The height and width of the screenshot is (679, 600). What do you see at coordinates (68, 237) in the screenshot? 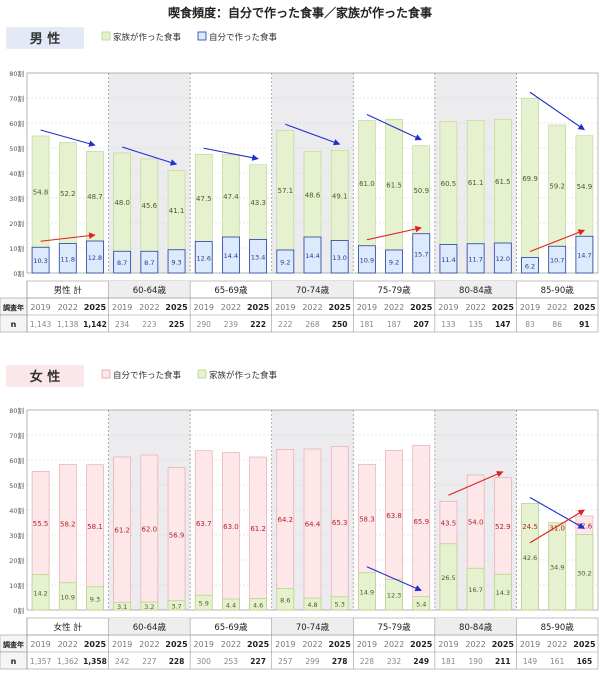
I see `male-trend-arrow-up` at bounding box center [68, 237].